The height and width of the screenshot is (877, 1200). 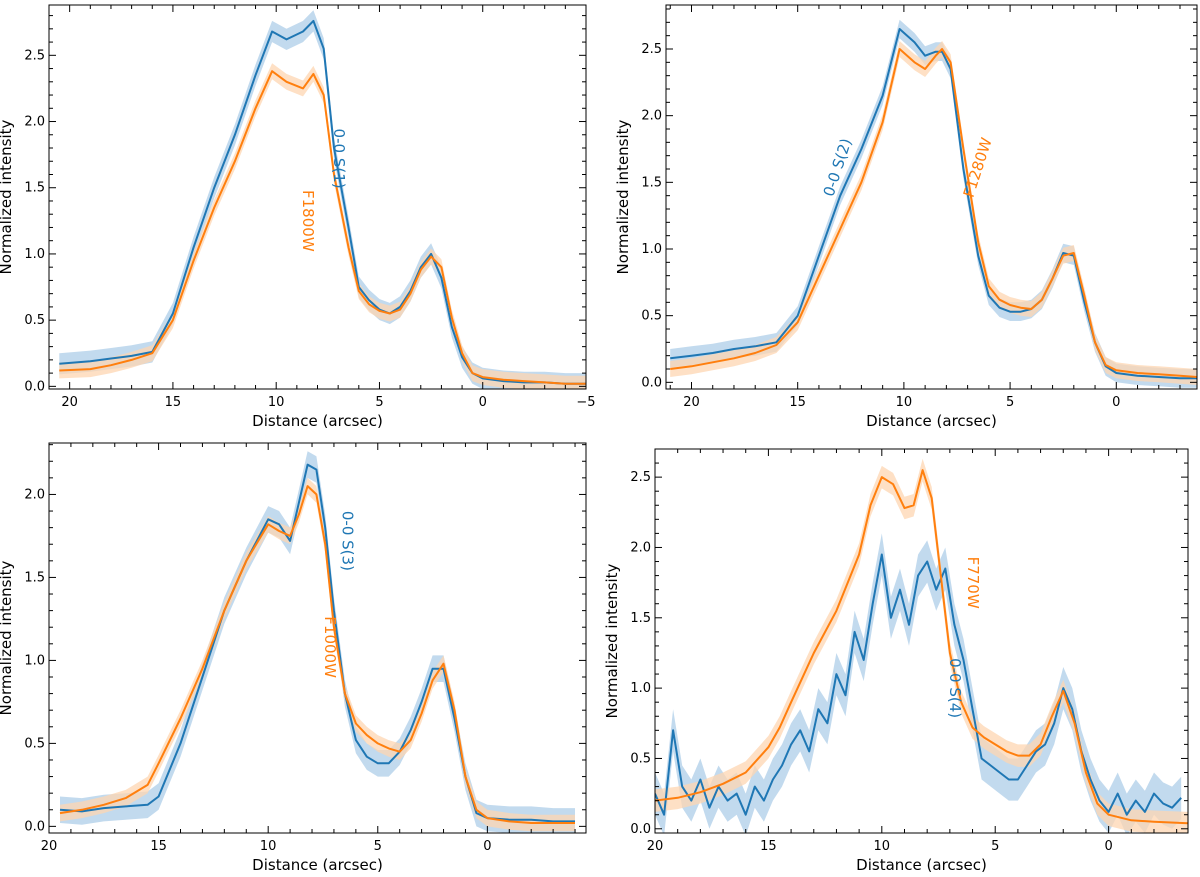 What do you see at coordinates (308, 221) in the screenshot?
I see `series-annotation-orange: F1800W` at bounding box center [308, 221].